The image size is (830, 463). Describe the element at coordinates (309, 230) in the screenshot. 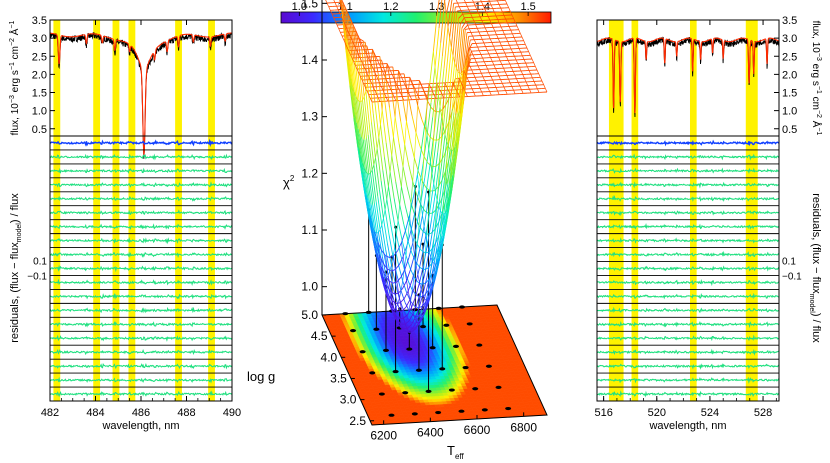

I see `chi2-tick-label: 1.1` at that location.